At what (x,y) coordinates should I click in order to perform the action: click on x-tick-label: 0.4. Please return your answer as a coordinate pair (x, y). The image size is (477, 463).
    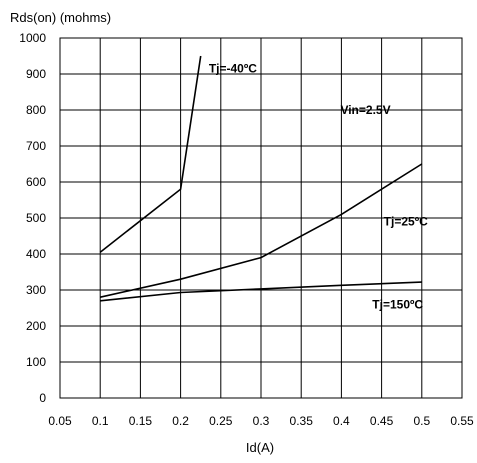
    Looking at the image, I should click on (341, 421).